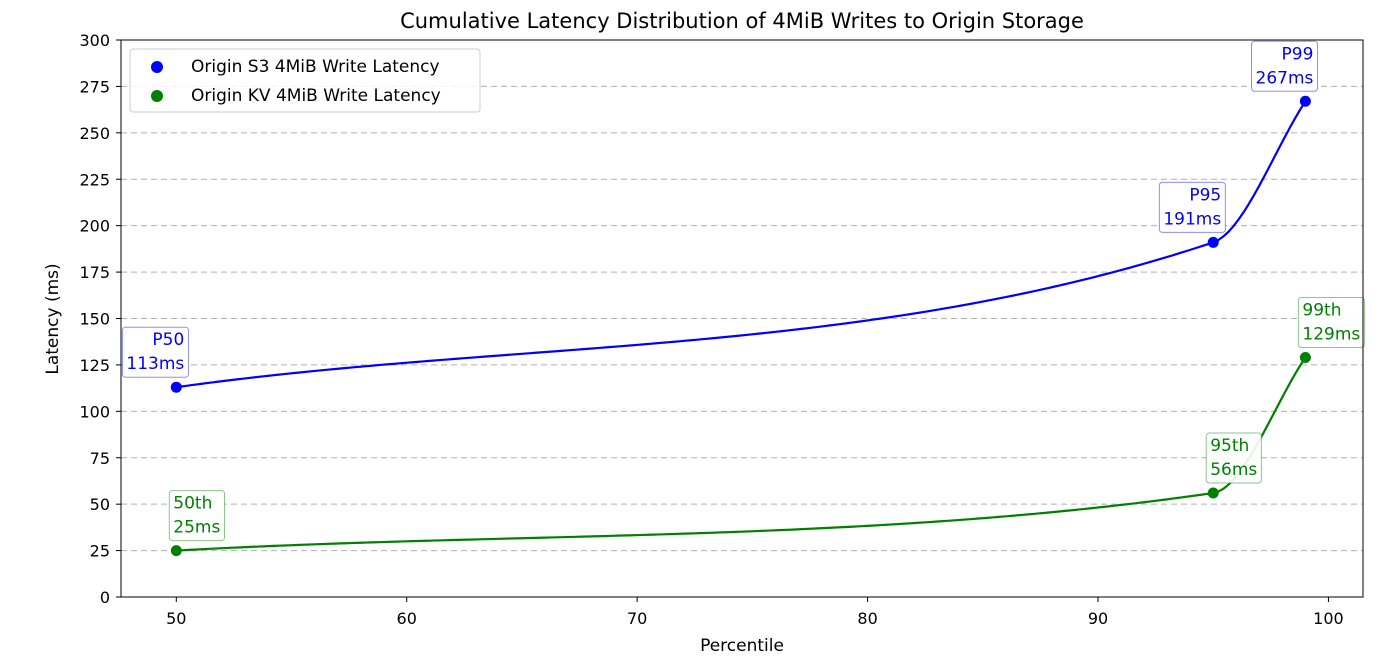  I want to click on annotation-s3: P50 113ms, so click(155, 352).